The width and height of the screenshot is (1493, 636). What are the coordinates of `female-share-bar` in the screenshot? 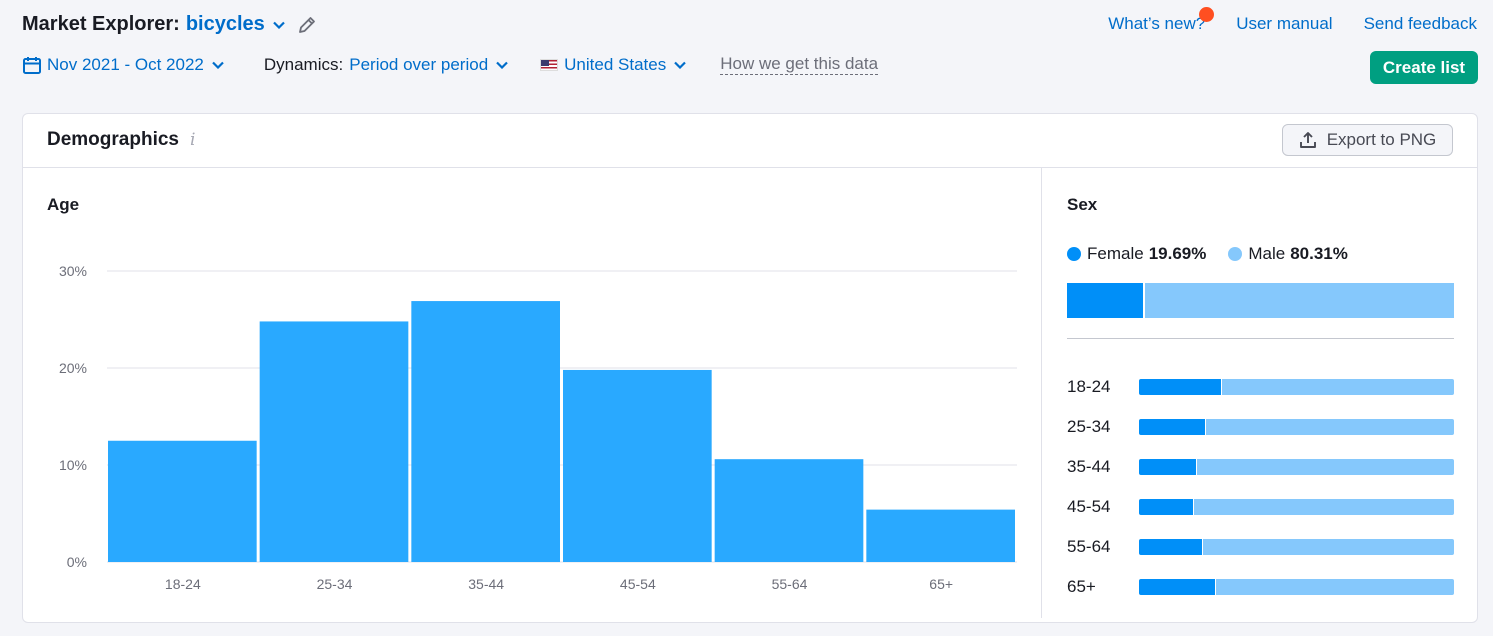 It's located at (1105, 300).